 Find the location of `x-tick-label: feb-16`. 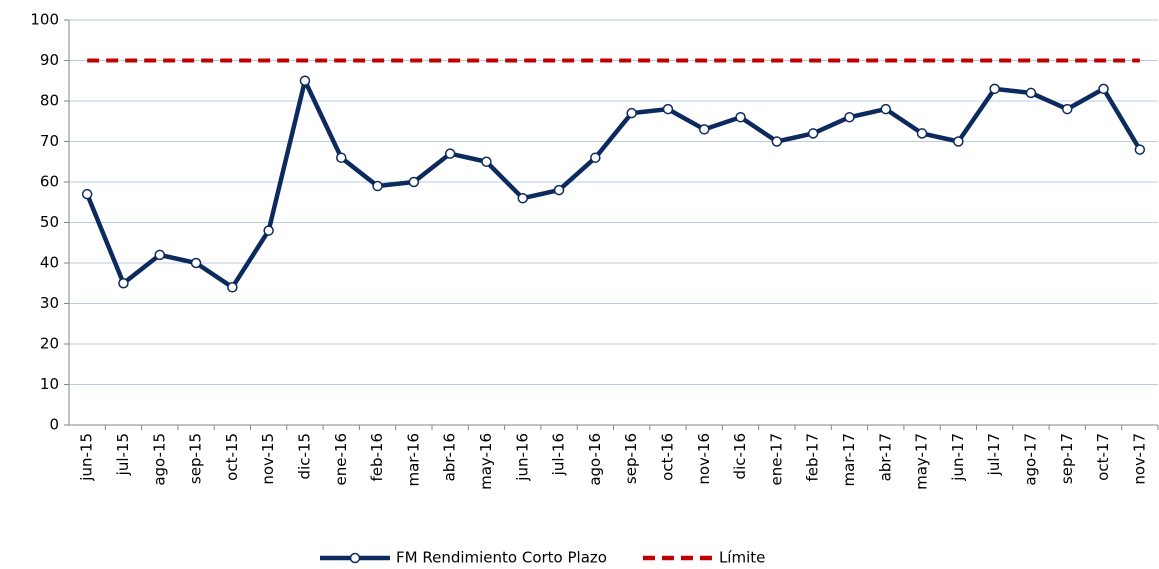

x-tick-label: feb-16 is located at coordinates (377, 457).